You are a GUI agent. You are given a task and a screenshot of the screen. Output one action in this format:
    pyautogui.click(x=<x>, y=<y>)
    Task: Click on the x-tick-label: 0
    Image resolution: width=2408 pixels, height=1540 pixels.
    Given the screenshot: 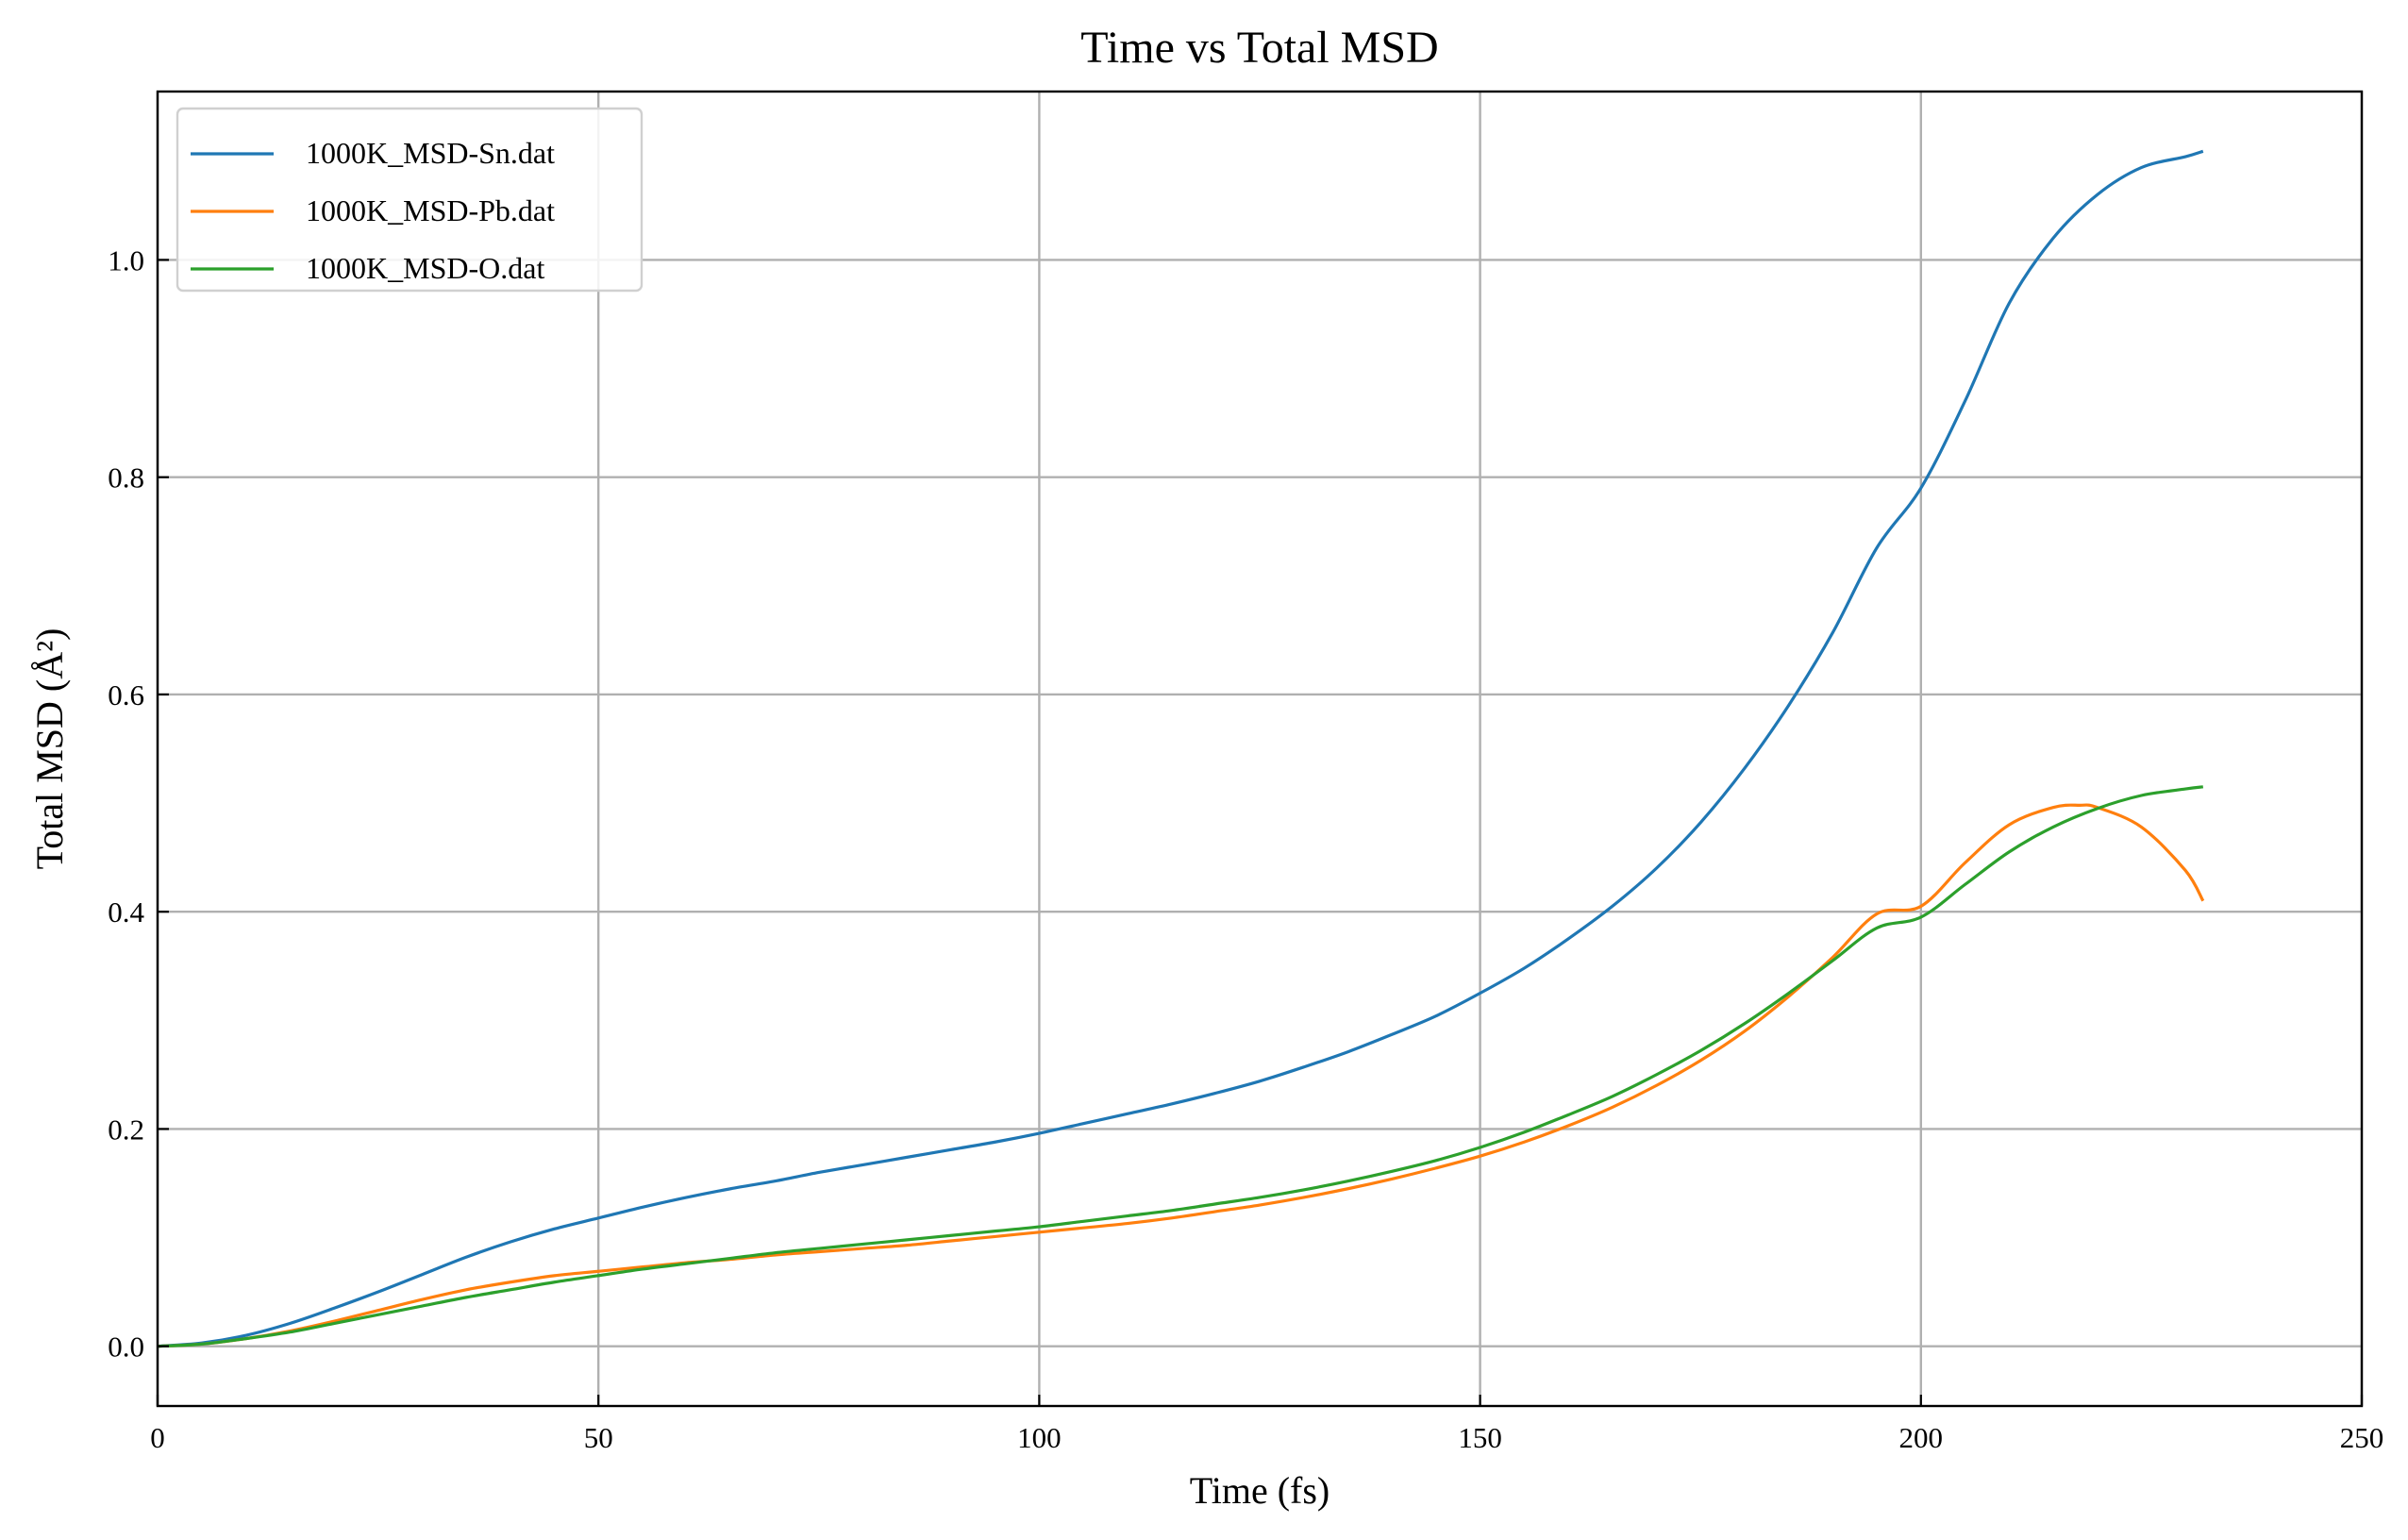 What is the action you would take?
    pyautogui.click(x=157, y=1437)
    